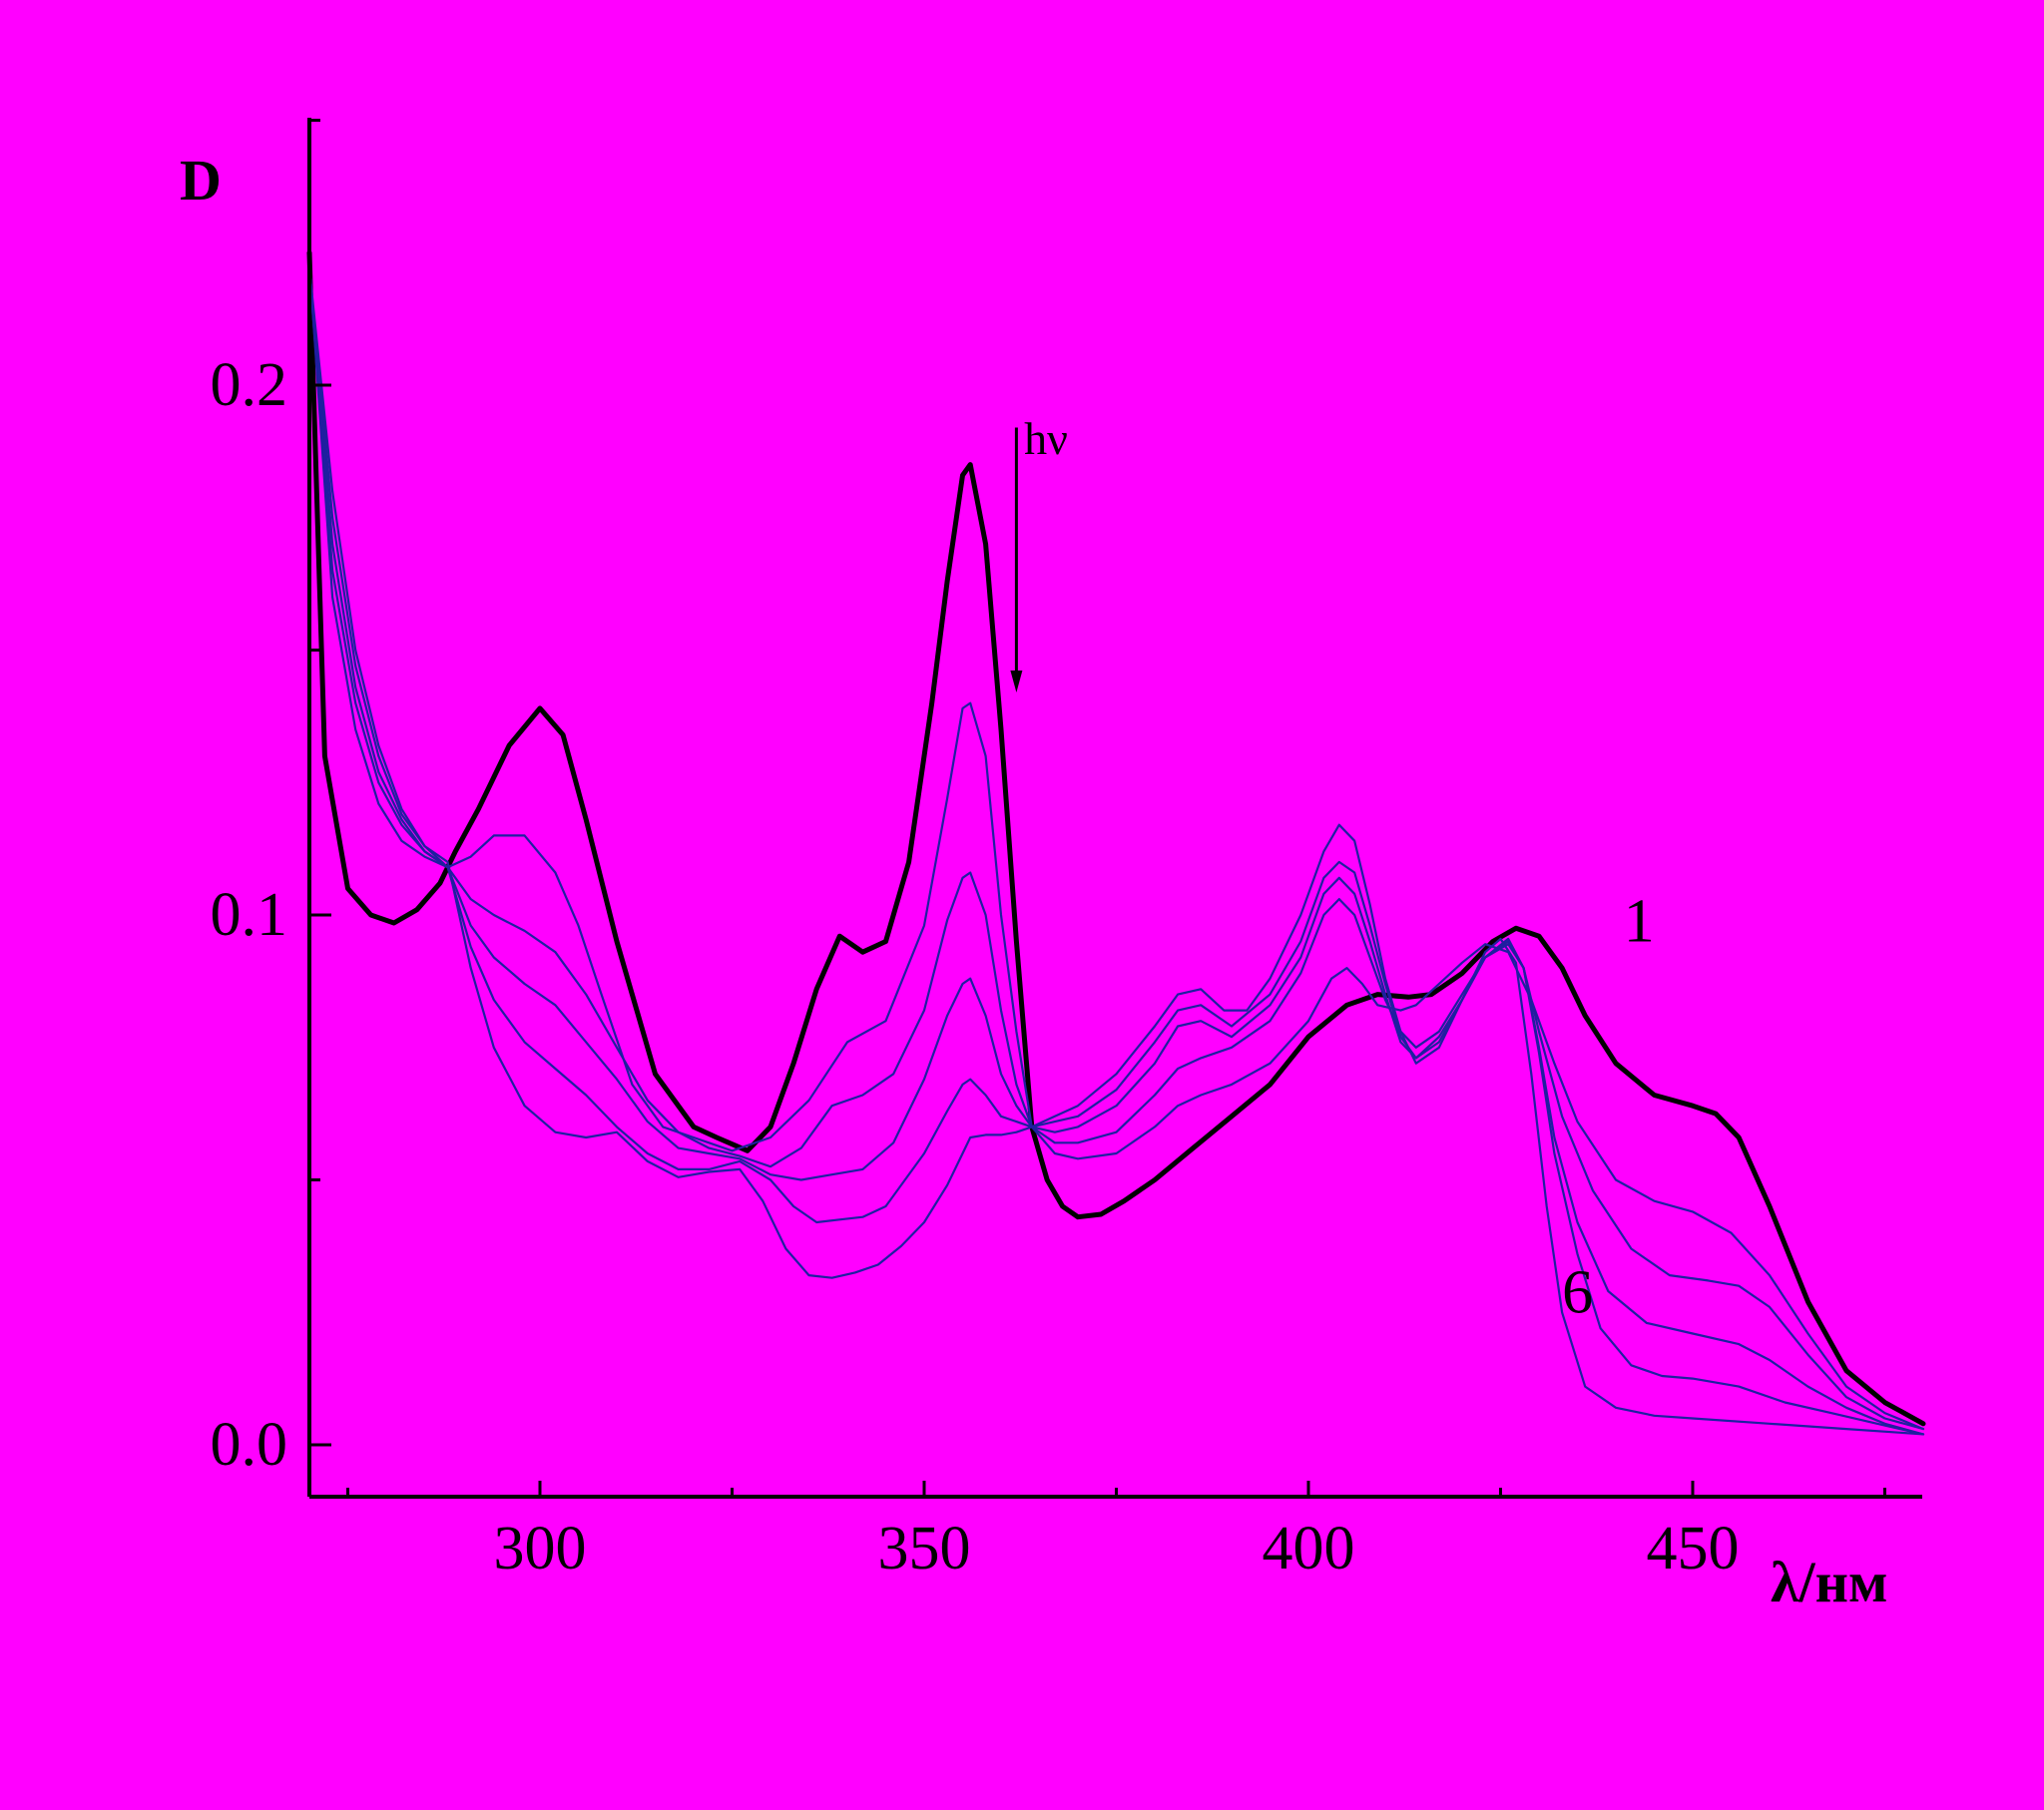 The width and height of the screenshot is (2044, 1810). What do you see at coordinates (201, 181) in the screenshot?
I see `y-axis-label: D` at bounding box center [201, 181].